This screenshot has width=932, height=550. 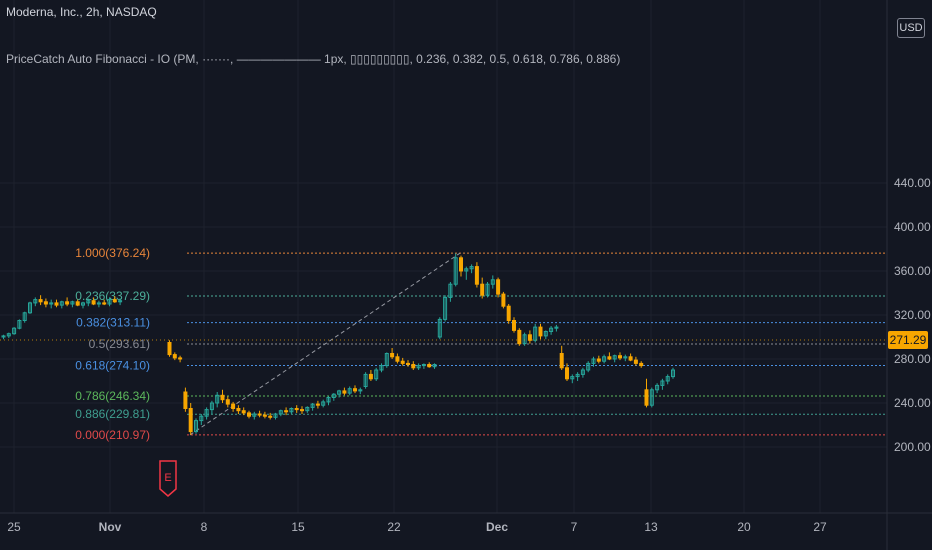 I want to click on earnings-marker: E, so click(x=168, y=478).